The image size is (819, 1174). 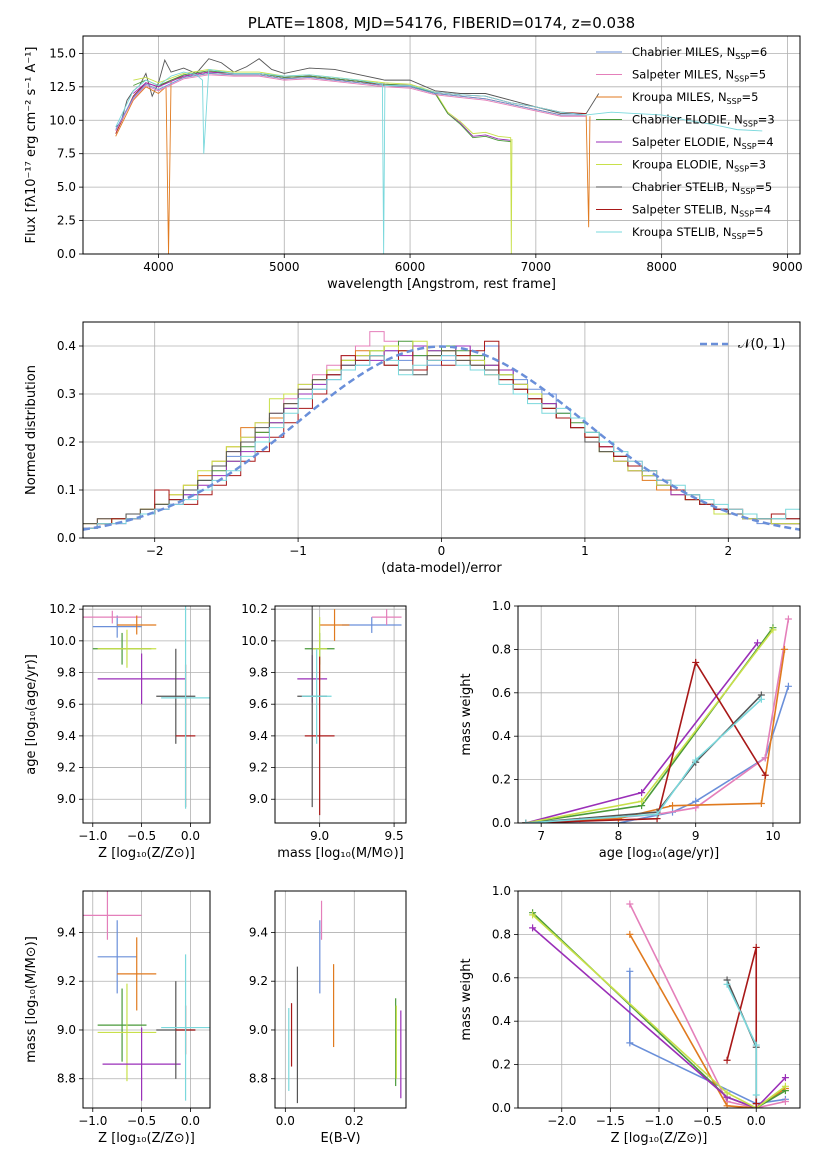 I want to click on legend-label: Kroupa MILES, NSSP=5, so click(x=695, y=98).